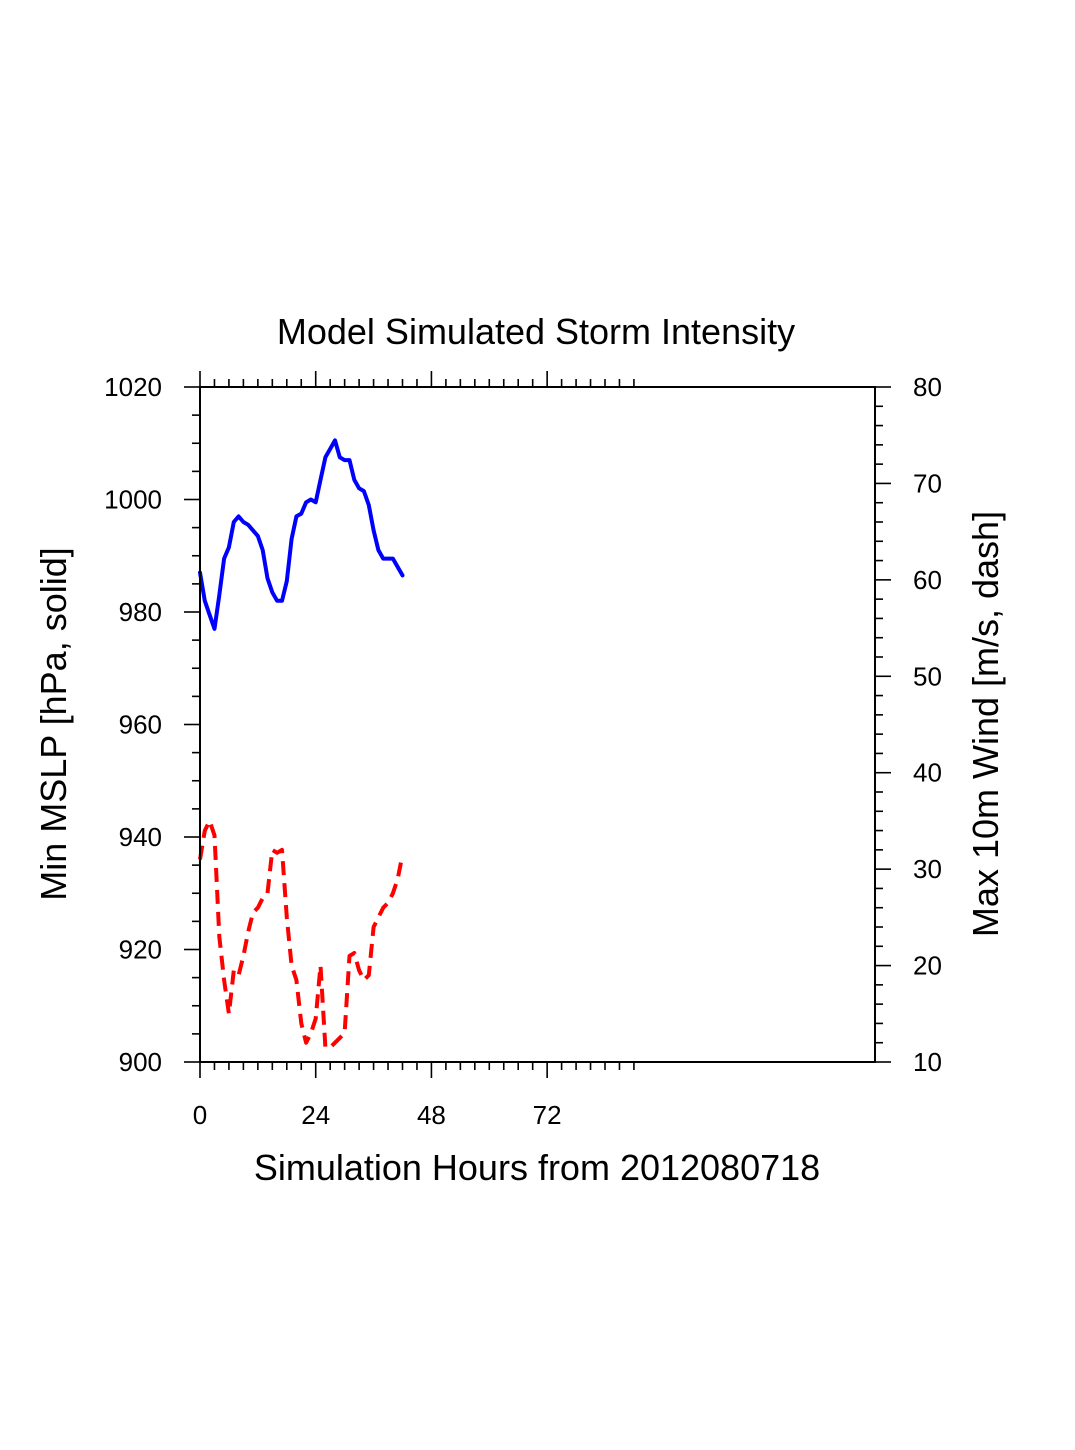 This screenshot has width=1075, height=1450. I want to click on y-right-tick-label: 20, so click(927, 966).